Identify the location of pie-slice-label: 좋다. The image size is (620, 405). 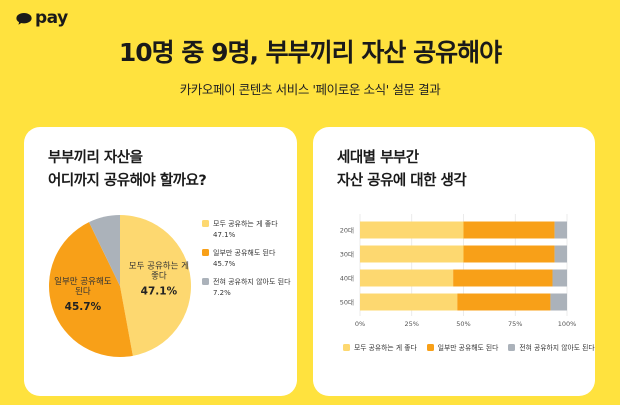
(159, 276).